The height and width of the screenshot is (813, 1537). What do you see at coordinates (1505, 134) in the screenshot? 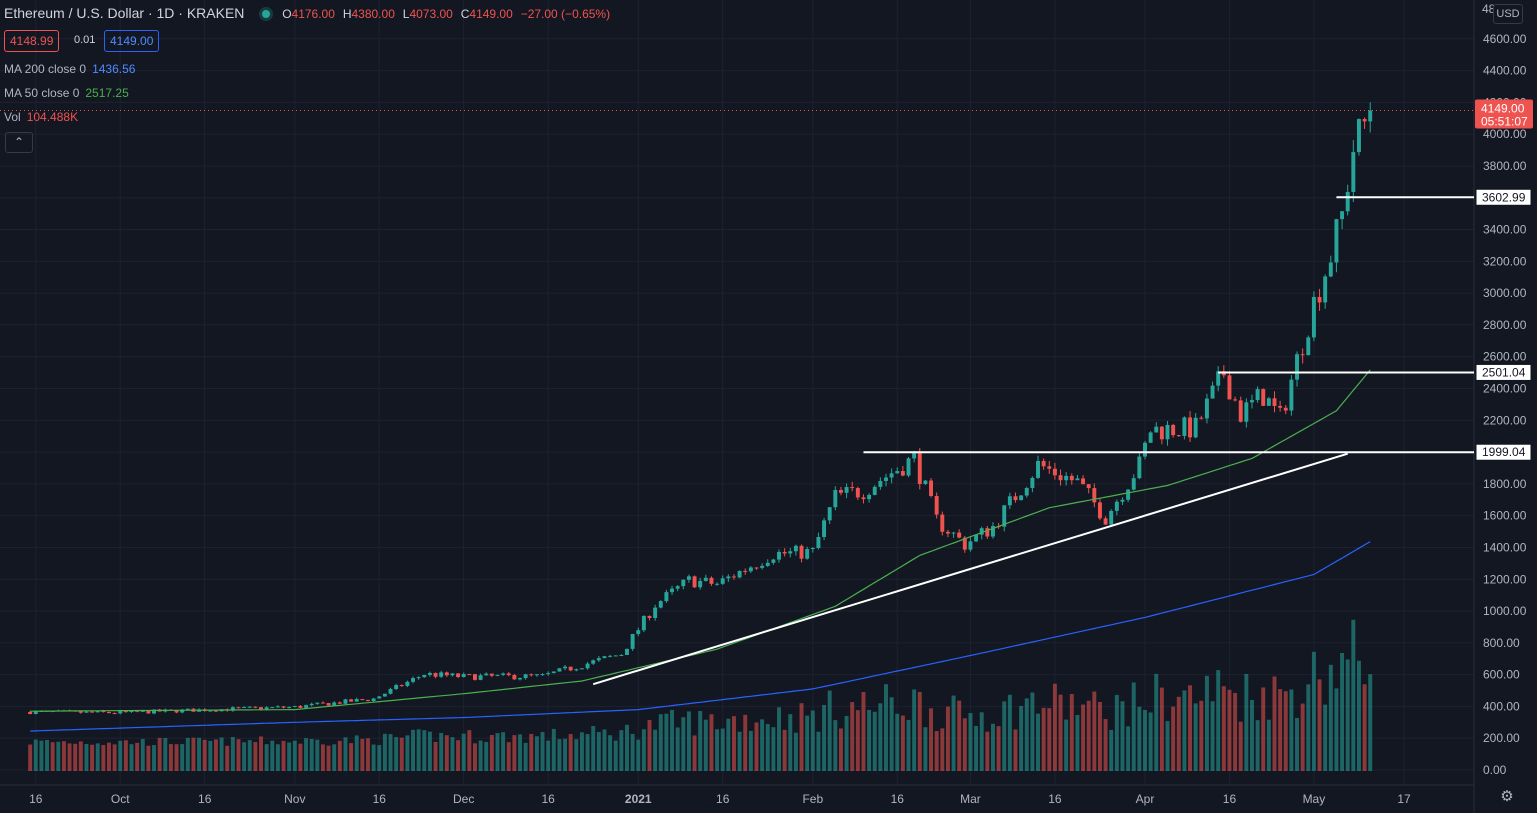
I see `price-axis-label: 4000.00` at bounding box center [1505, 134].